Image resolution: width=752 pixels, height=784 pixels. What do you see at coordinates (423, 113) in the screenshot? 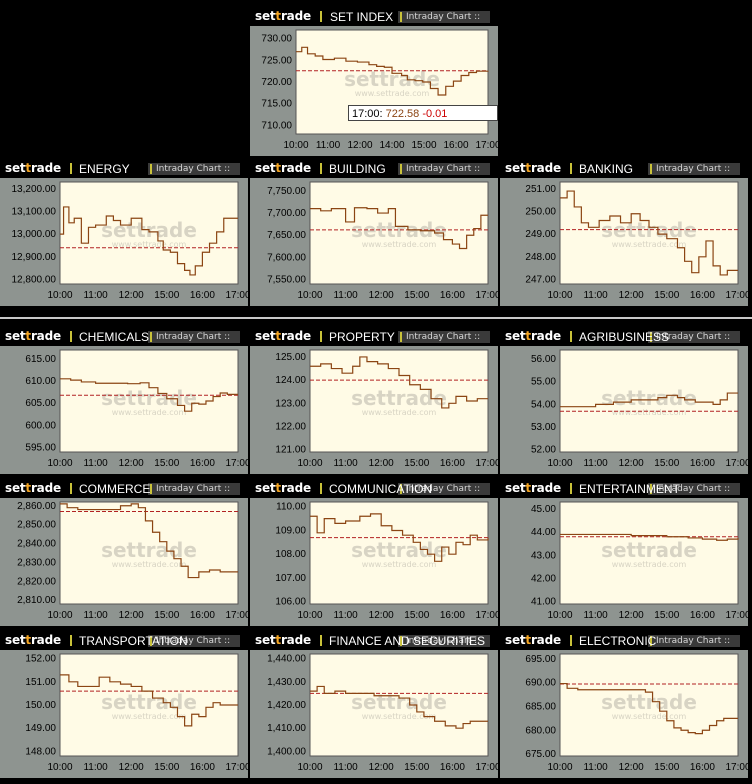
I see `price-tooltip: 17:00: 722.58 -0.01` at bounding box center [423, 113].